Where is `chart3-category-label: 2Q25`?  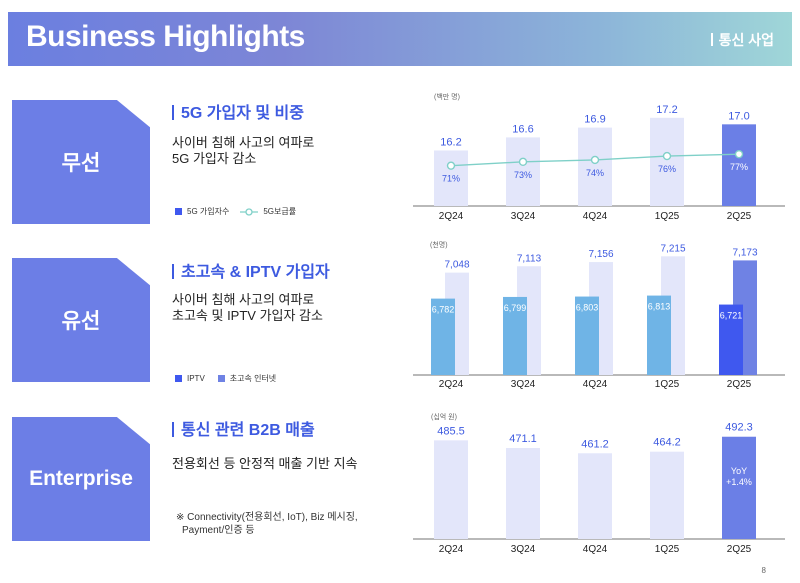 chart3-category-label: 2Q25 is located at coordinates (739, 549).